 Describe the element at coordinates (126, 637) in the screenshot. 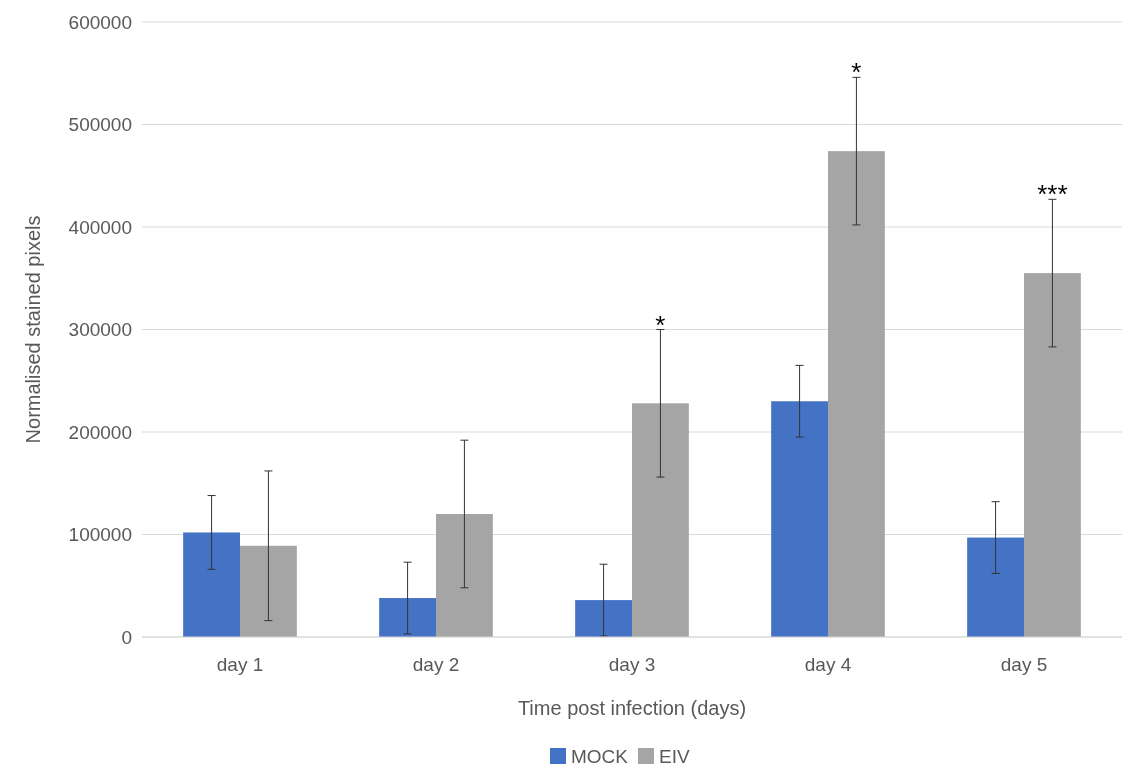

I see `y-tick-label: 0` at that location.